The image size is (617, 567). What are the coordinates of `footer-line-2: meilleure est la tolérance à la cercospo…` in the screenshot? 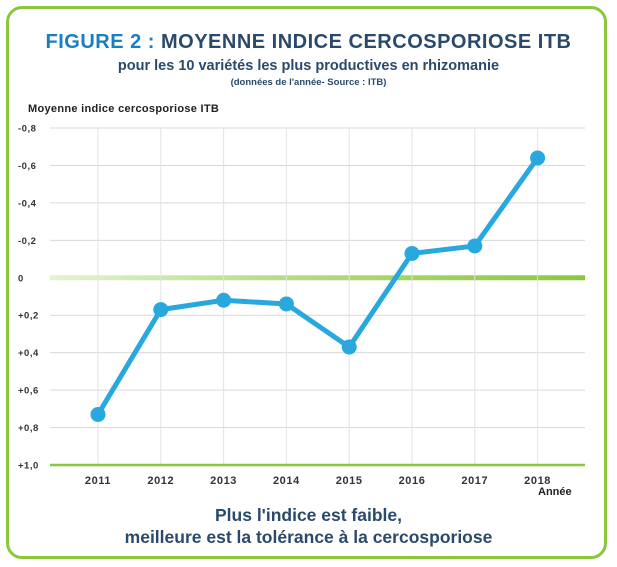 It's located at (308, 537).